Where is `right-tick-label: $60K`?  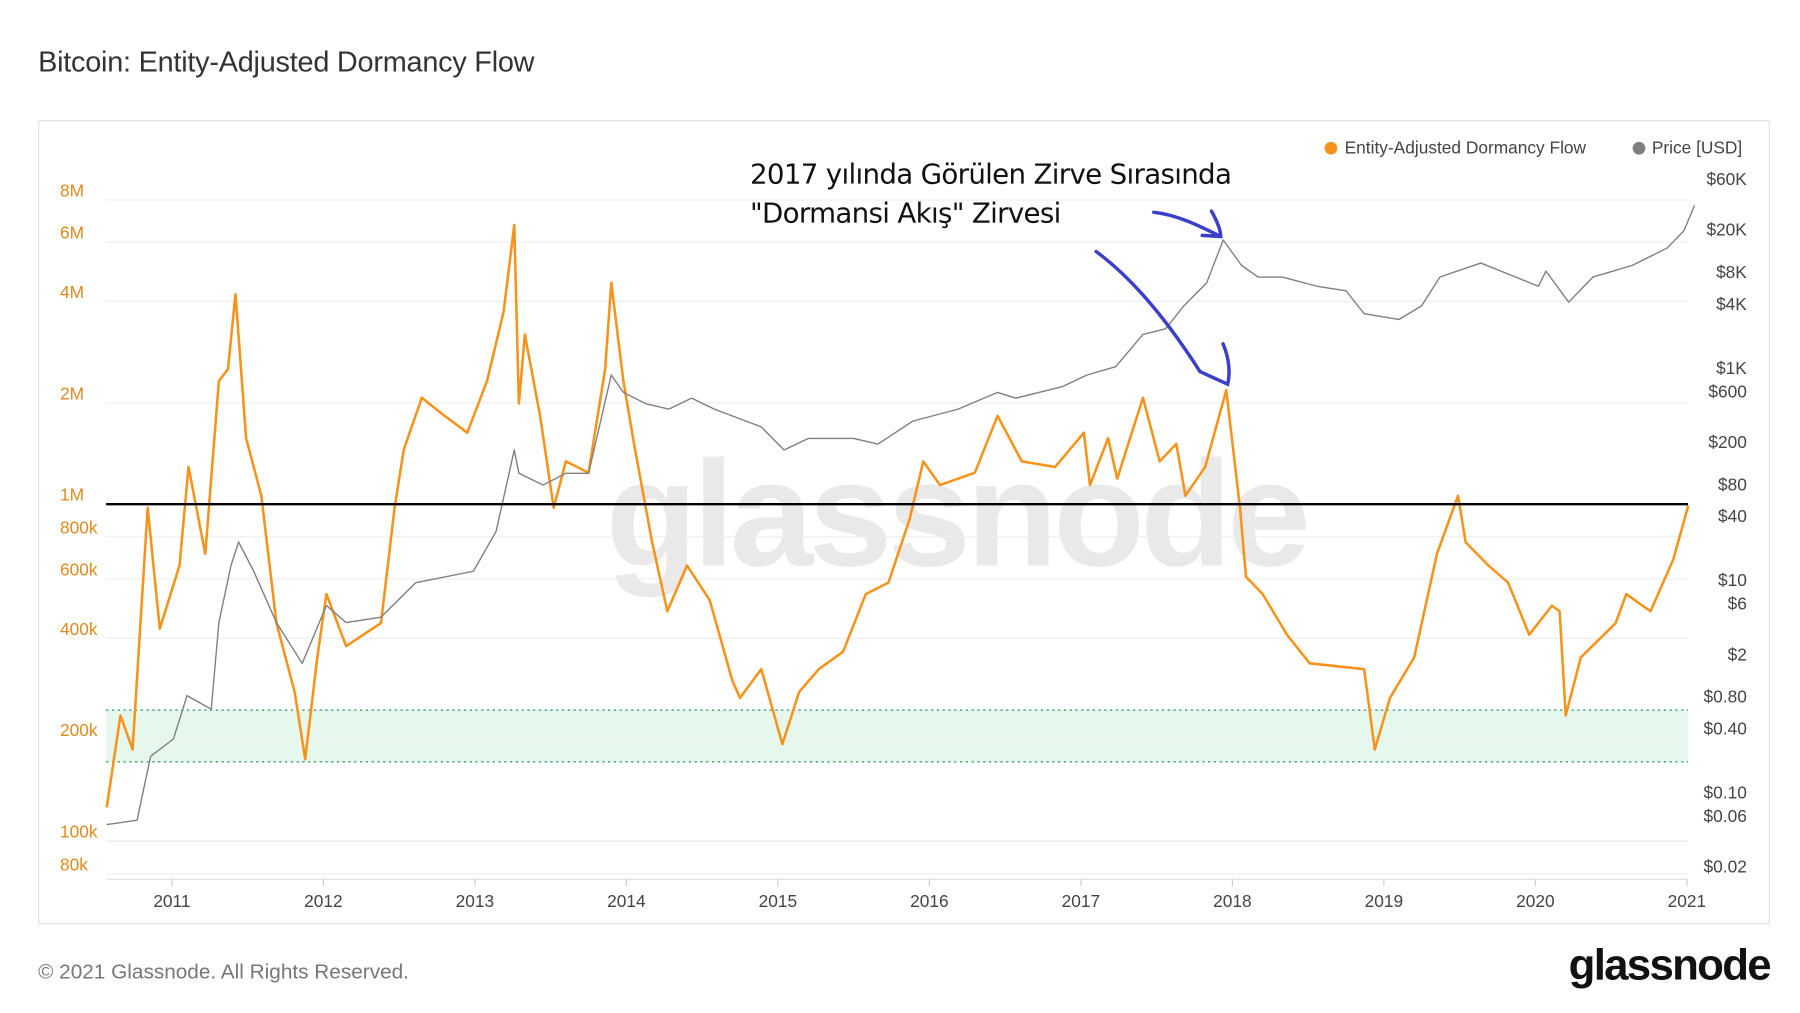
right-tick-label: $60K is located at coordinates (1726, 179).